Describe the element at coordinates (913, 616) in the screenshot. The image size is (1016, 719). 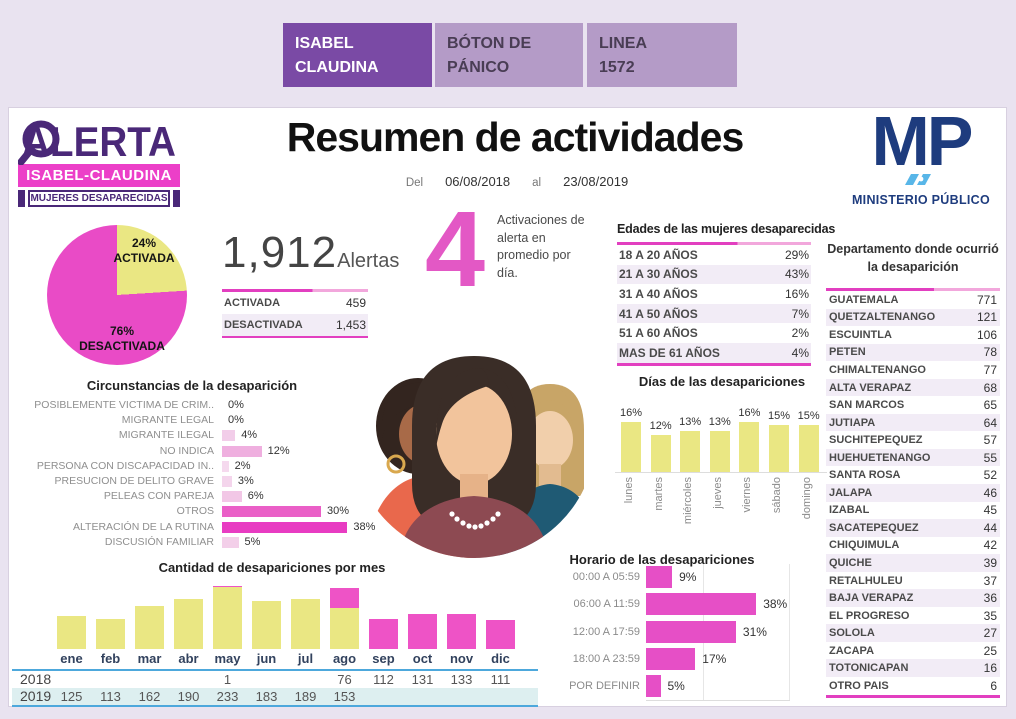
I see `departamento-row: EL PROGRESO 35` at that location.